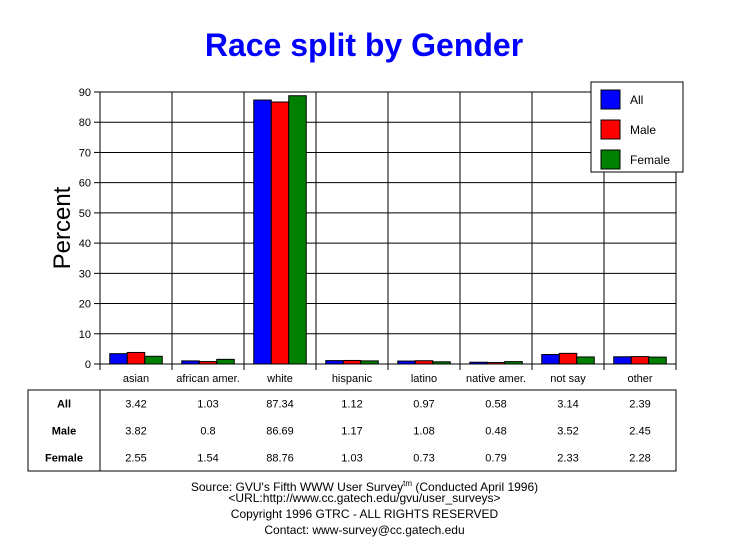 This screenshot has width=729, height=553. Describe the element at coordinates (610, 129) in the screenshot. I see `legend-swatch-male` at that location.